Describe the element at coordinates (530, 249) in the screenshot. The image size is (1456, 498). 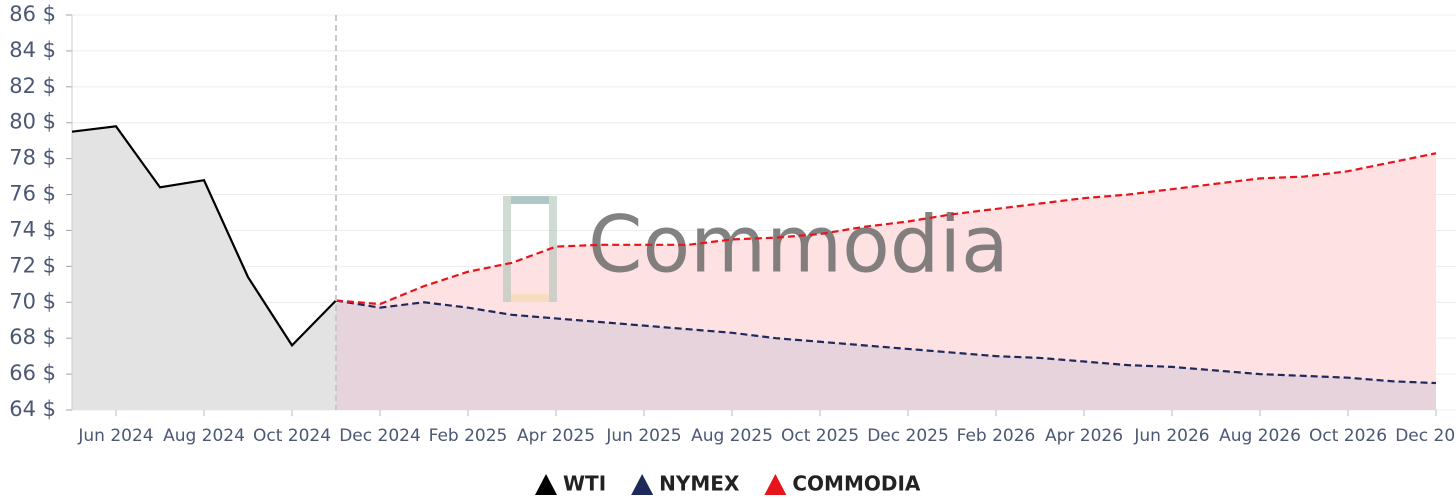
I see `watermark-logo` at that location.